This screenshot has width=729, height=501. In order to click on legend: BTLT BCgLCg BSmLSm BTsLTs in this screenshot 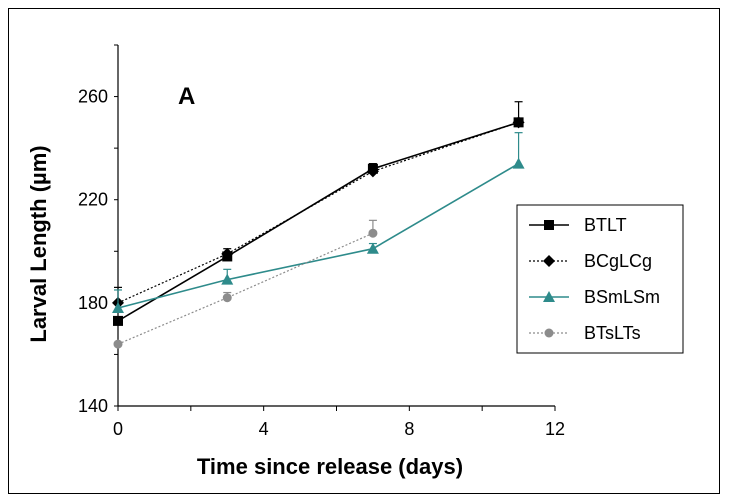, I will do `click(600, 279)`.